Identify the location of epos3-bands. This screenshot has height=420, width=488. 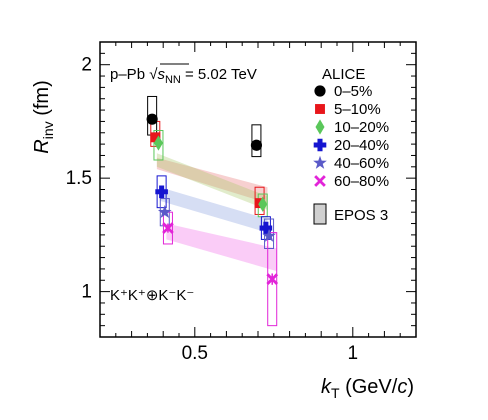
(216, 212).